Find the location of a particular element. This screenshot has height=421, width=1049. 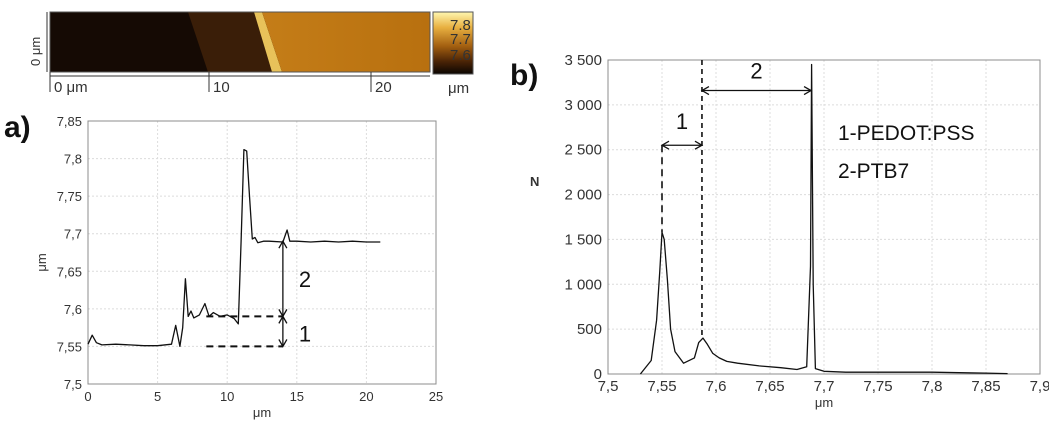

annotation-arrow-1-head-right is located at coordinates (699, 145).